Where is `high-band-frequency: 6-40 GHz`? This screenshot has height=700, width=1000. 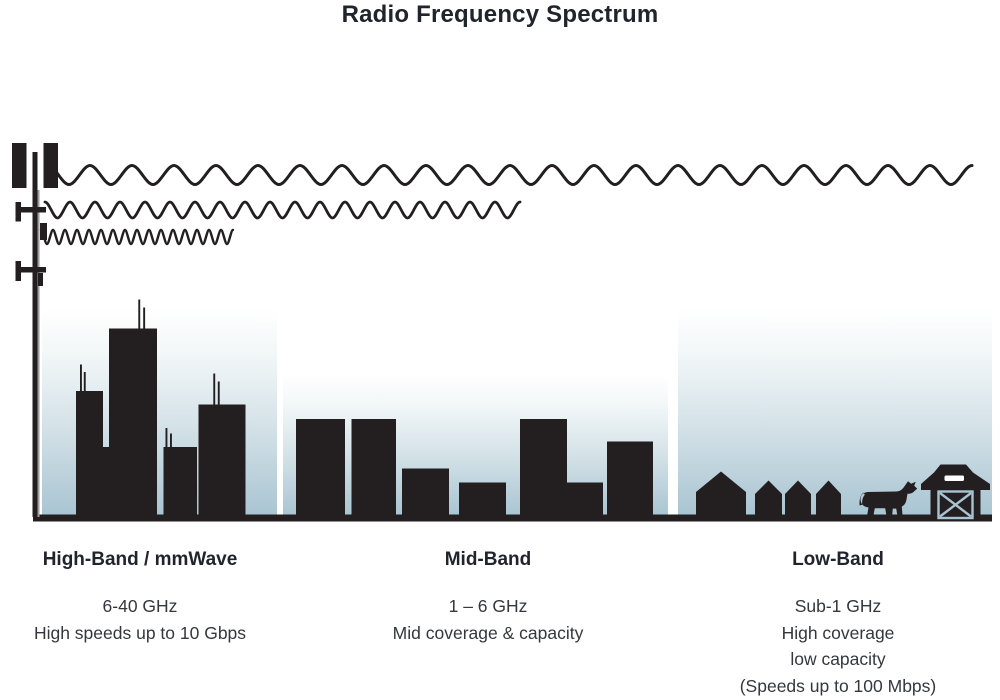 high-band-frequency: 6-40 GHz is located at coordinates (140, 606).